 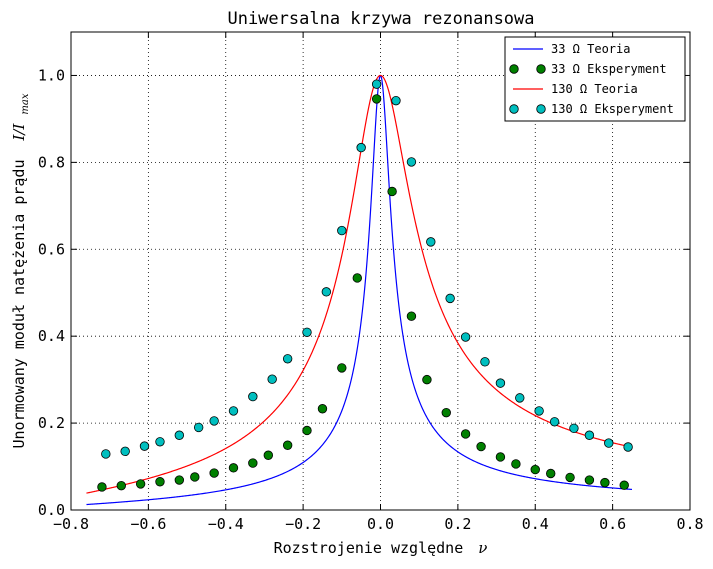 I want to click on y-tick-label: 1.0, so click(x=51, y=75).